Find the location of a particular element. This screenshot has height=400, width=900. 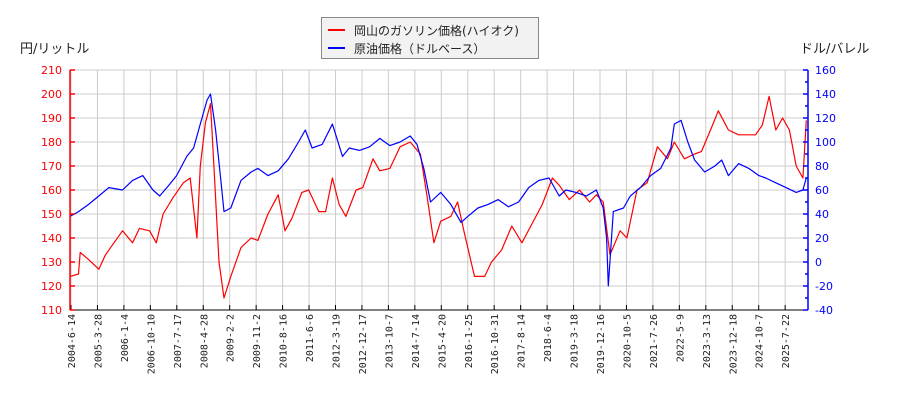

left-tick-label: 130 is located at coordinates (51, 262).